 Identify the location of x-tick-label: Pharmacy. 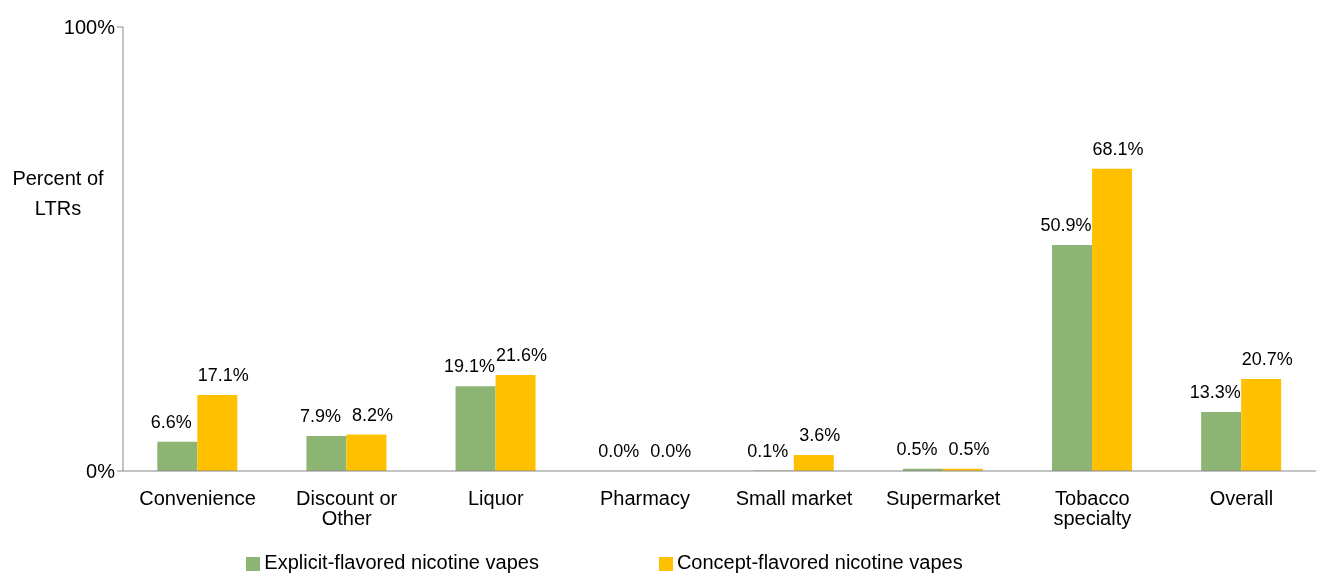
(644, 498).